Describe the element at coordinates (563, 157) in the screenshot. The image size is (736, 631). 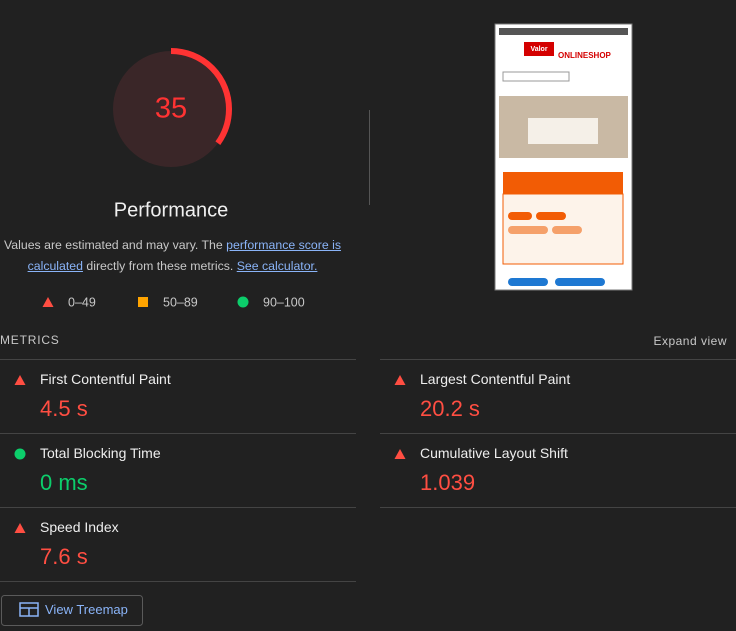
I see `screenshot-thumbnail: Valor ONLINESHOP` at that location.